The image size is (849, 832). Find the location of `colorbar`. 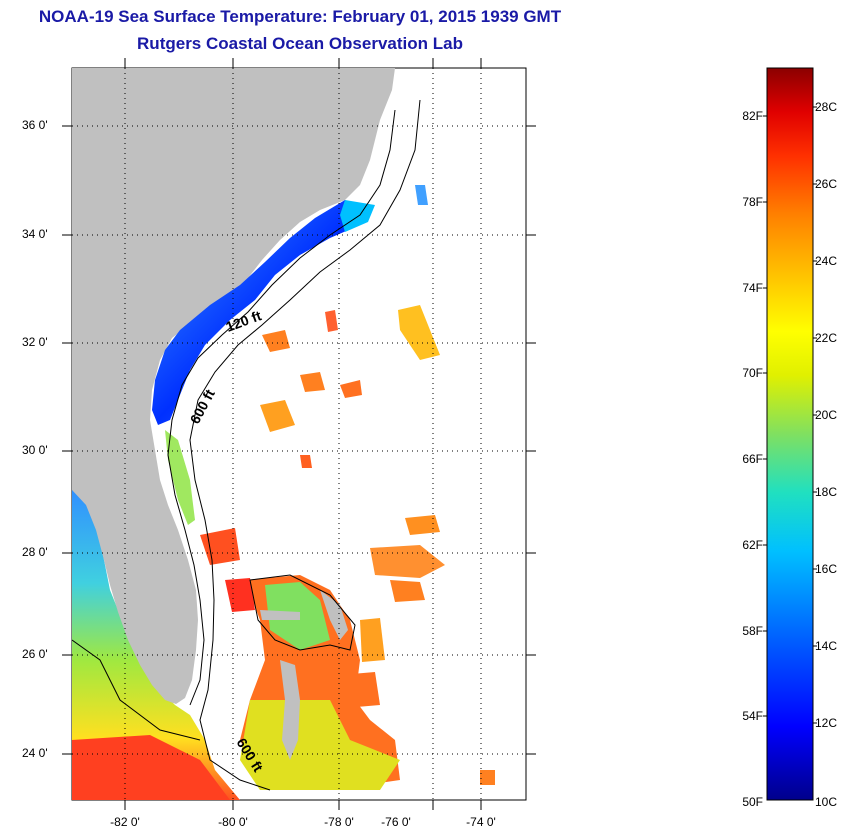

colorbar is located at coordinates (790, 434).